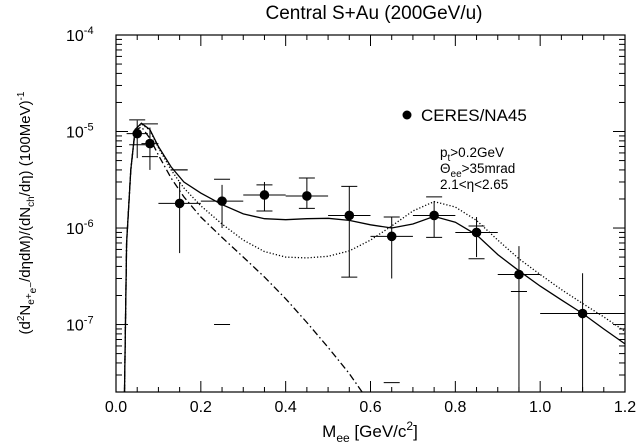 The width and height of the screenshot is (638, 445). I want to click on annotations: pt>0.2GeV Θee>35mrad 2.1<η<2.65, so click(477, 168).